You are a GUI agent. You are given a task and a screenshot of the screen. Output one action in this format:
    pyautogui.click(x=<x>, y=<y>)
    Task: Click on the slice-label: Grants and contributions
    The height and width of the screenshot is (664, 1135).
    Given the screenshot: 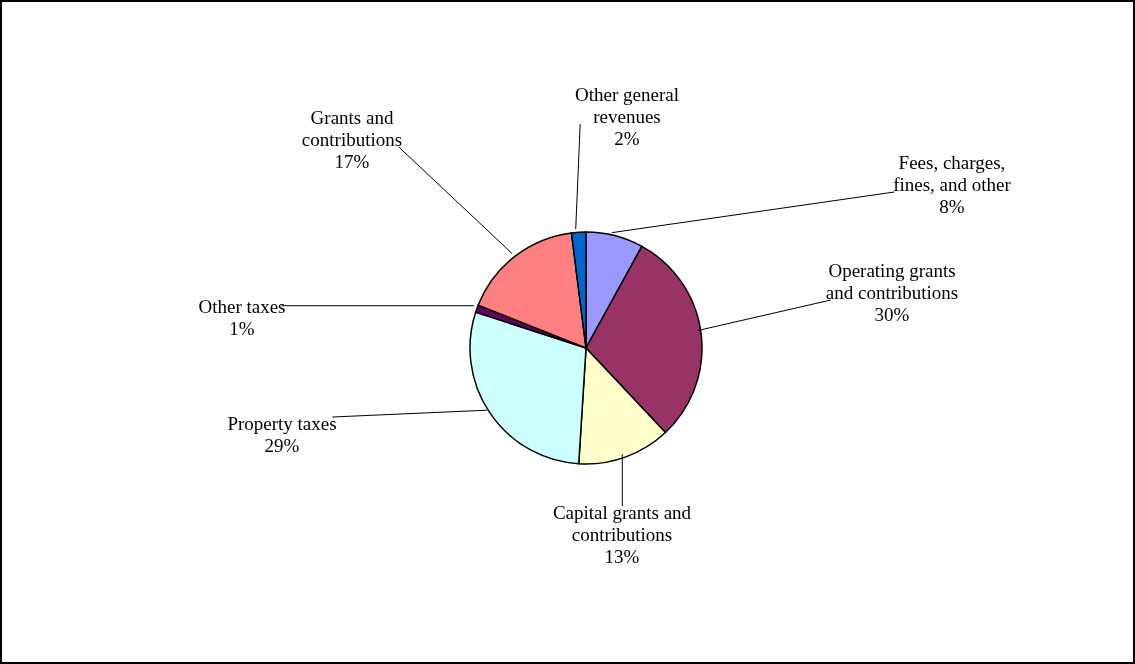 What is the action you would take?
    pyautogui.click(x=352, y=129)
    